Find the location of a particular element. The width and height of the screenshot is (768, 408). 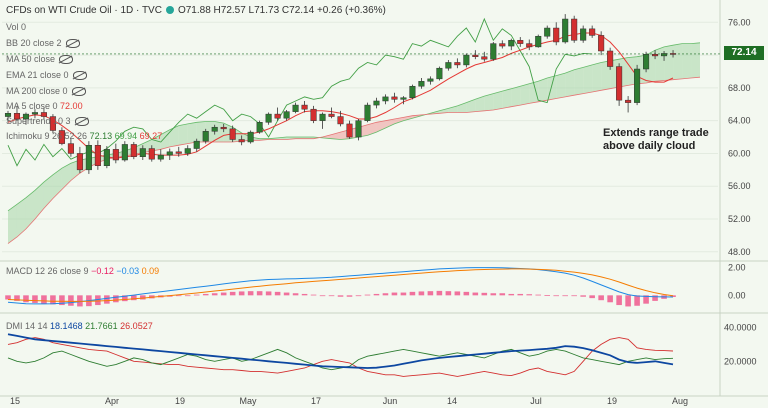

price-tick-label: 76.00 is located at coordinates (739, 22).